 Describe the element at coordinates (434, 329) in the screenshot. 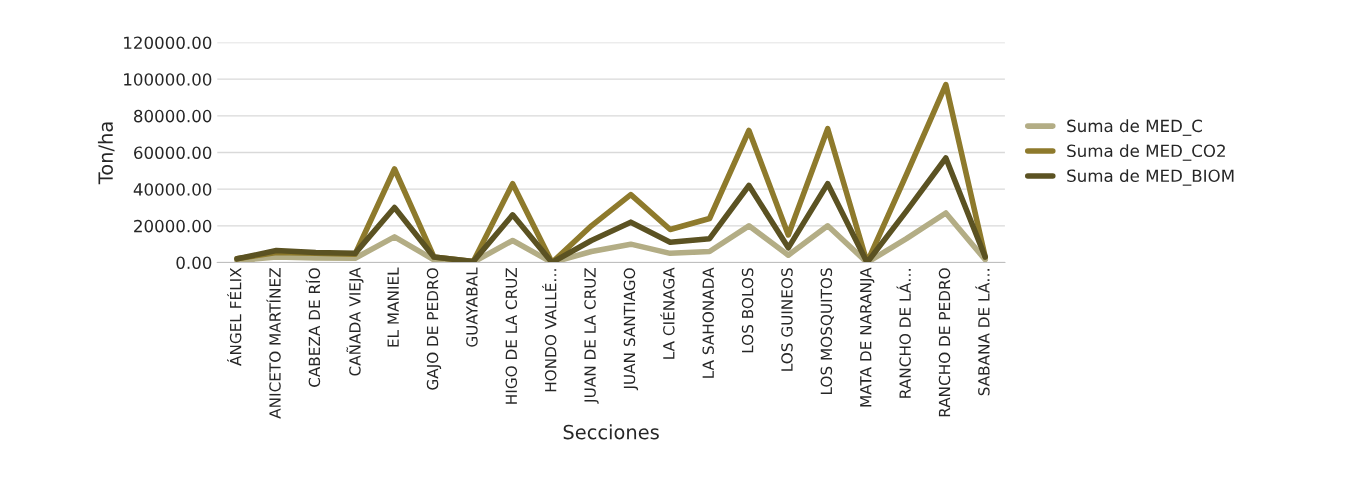

I see `x-tick-label: GAJO DE PEDRO` at that location.